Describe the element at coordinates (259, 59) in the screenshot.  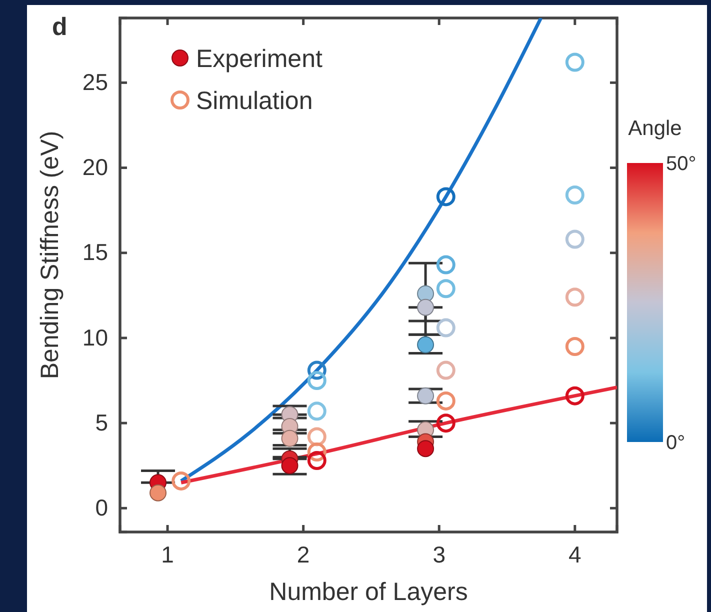
I see `legend-label: Experiment` at that location.